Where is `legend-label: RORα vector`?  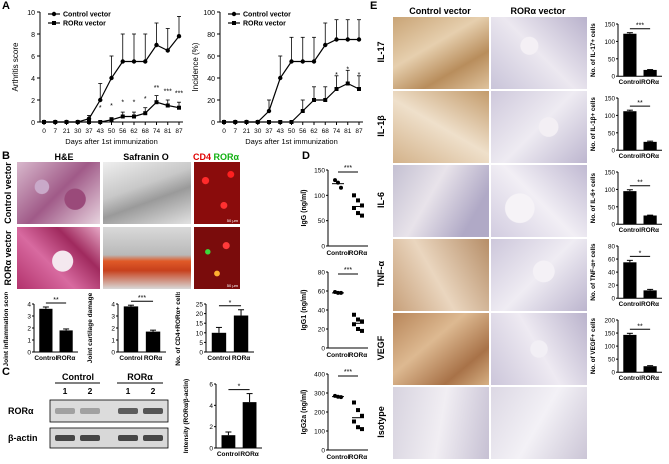
legend-label: RORα vector is located at coordinates (264, 24).